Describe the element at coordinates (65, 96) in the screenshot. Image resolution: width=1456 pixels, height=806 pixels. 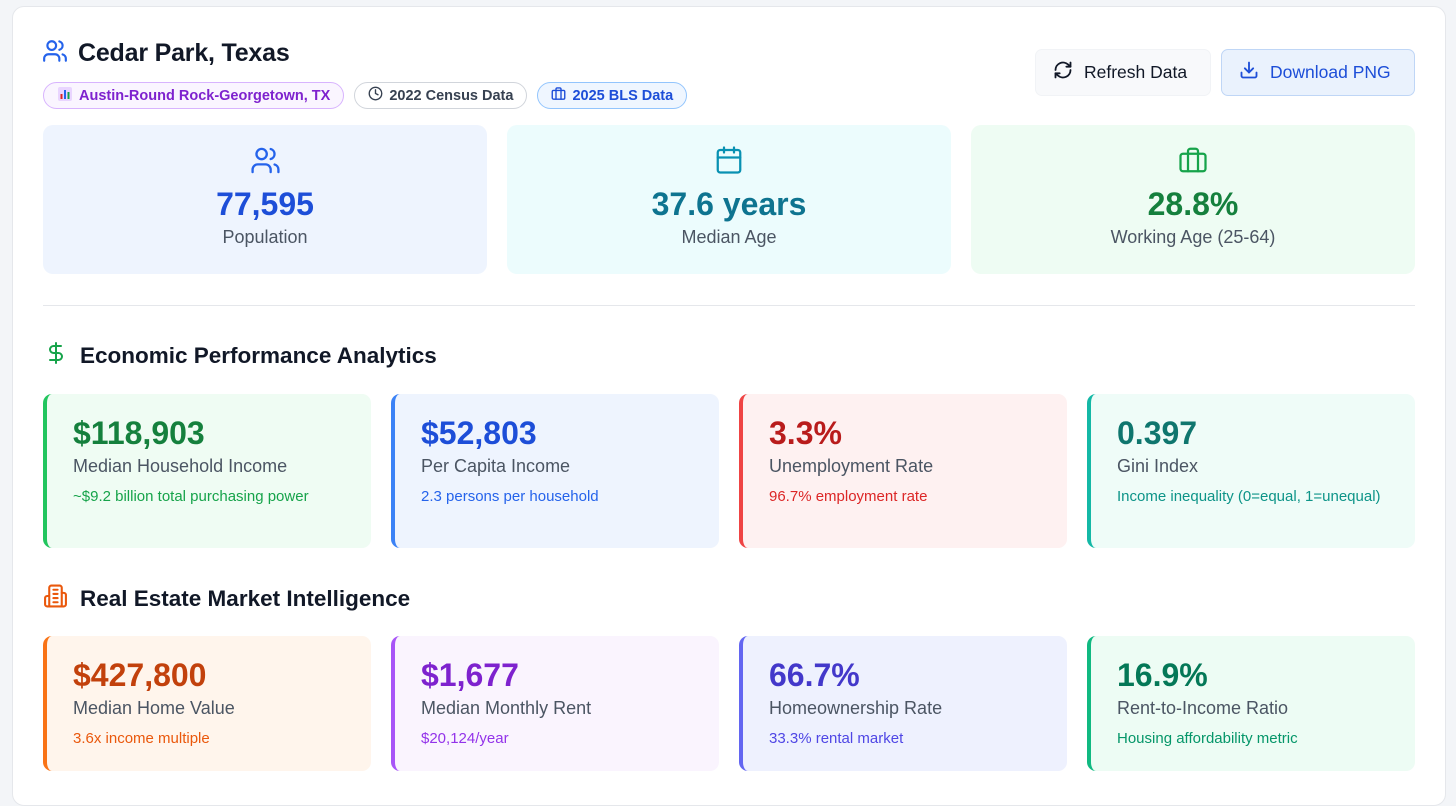
I see `bar-chart-icon` at that location.